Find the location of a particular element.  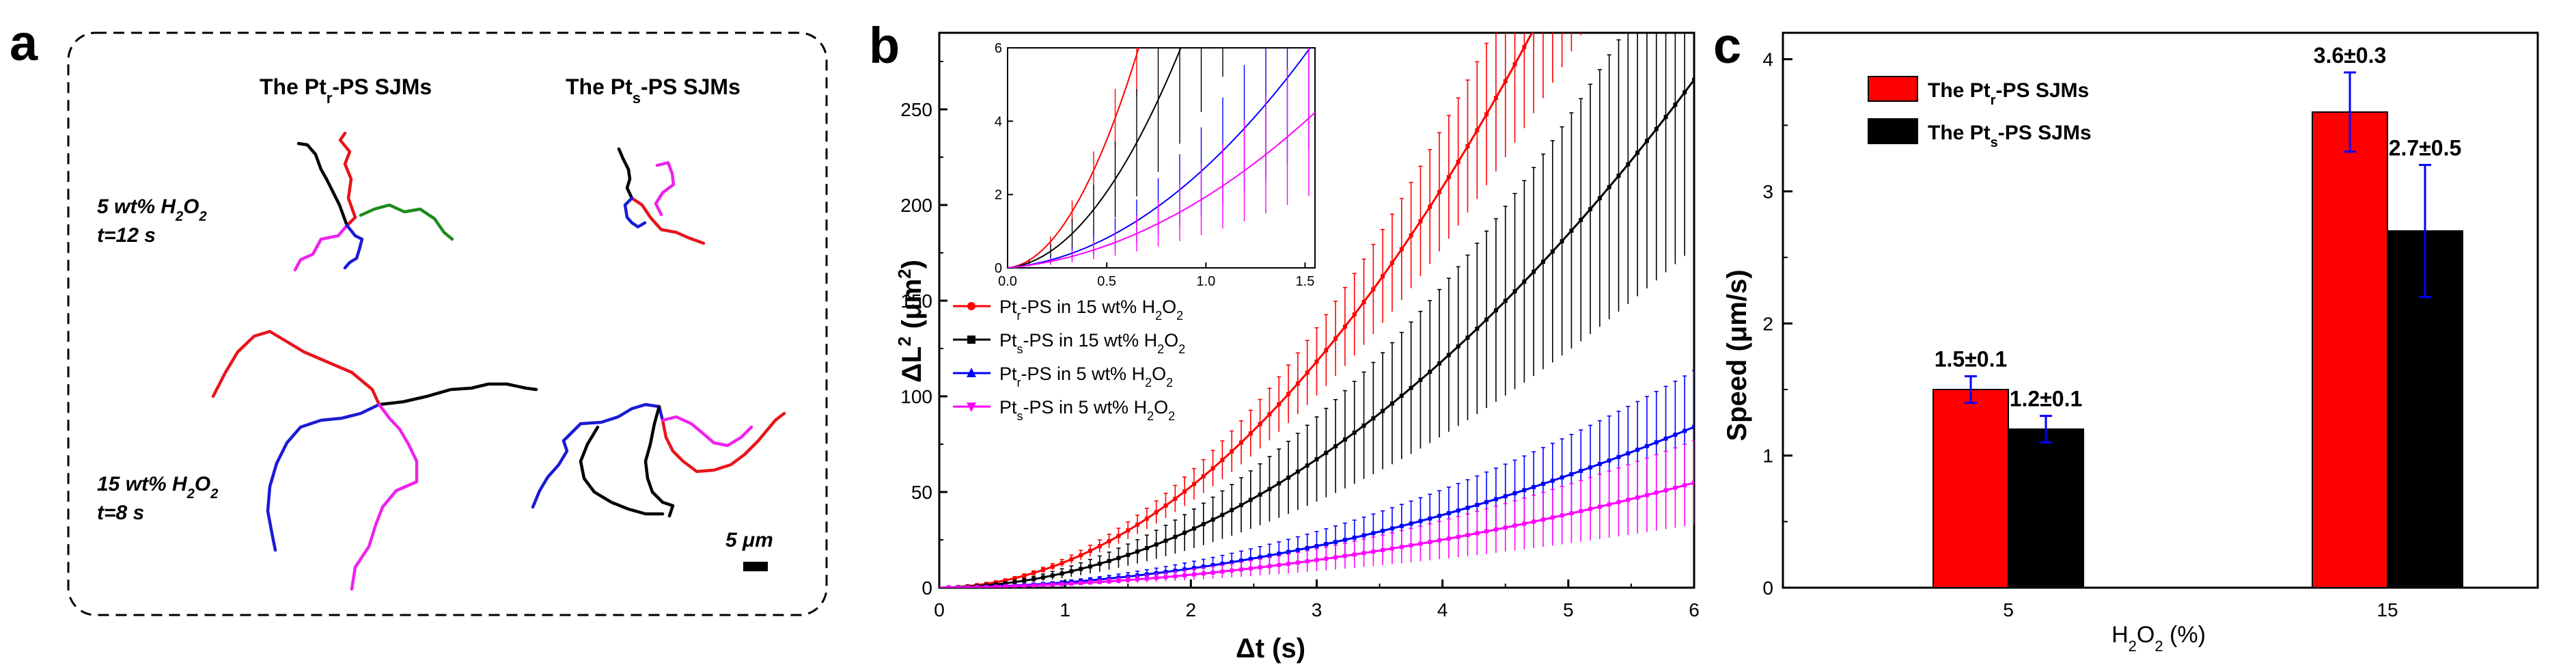

b-x-tick-label: 4 is located at coordinates (1442, 610).